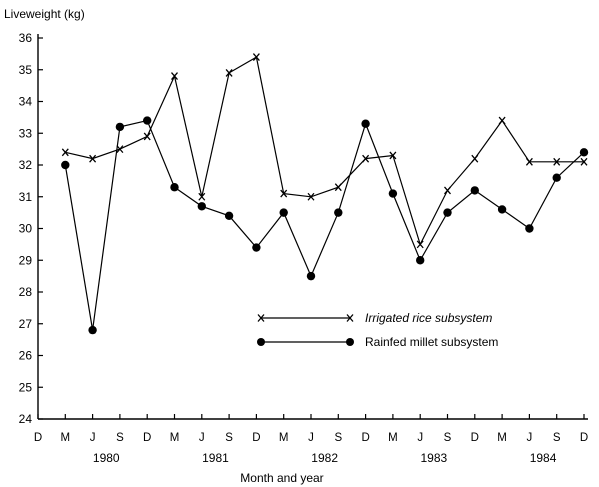  What do you see at coordinates (26, 197) in the screenshot?
I see `y-tick-label: 31` at bounding box center [26, 197].